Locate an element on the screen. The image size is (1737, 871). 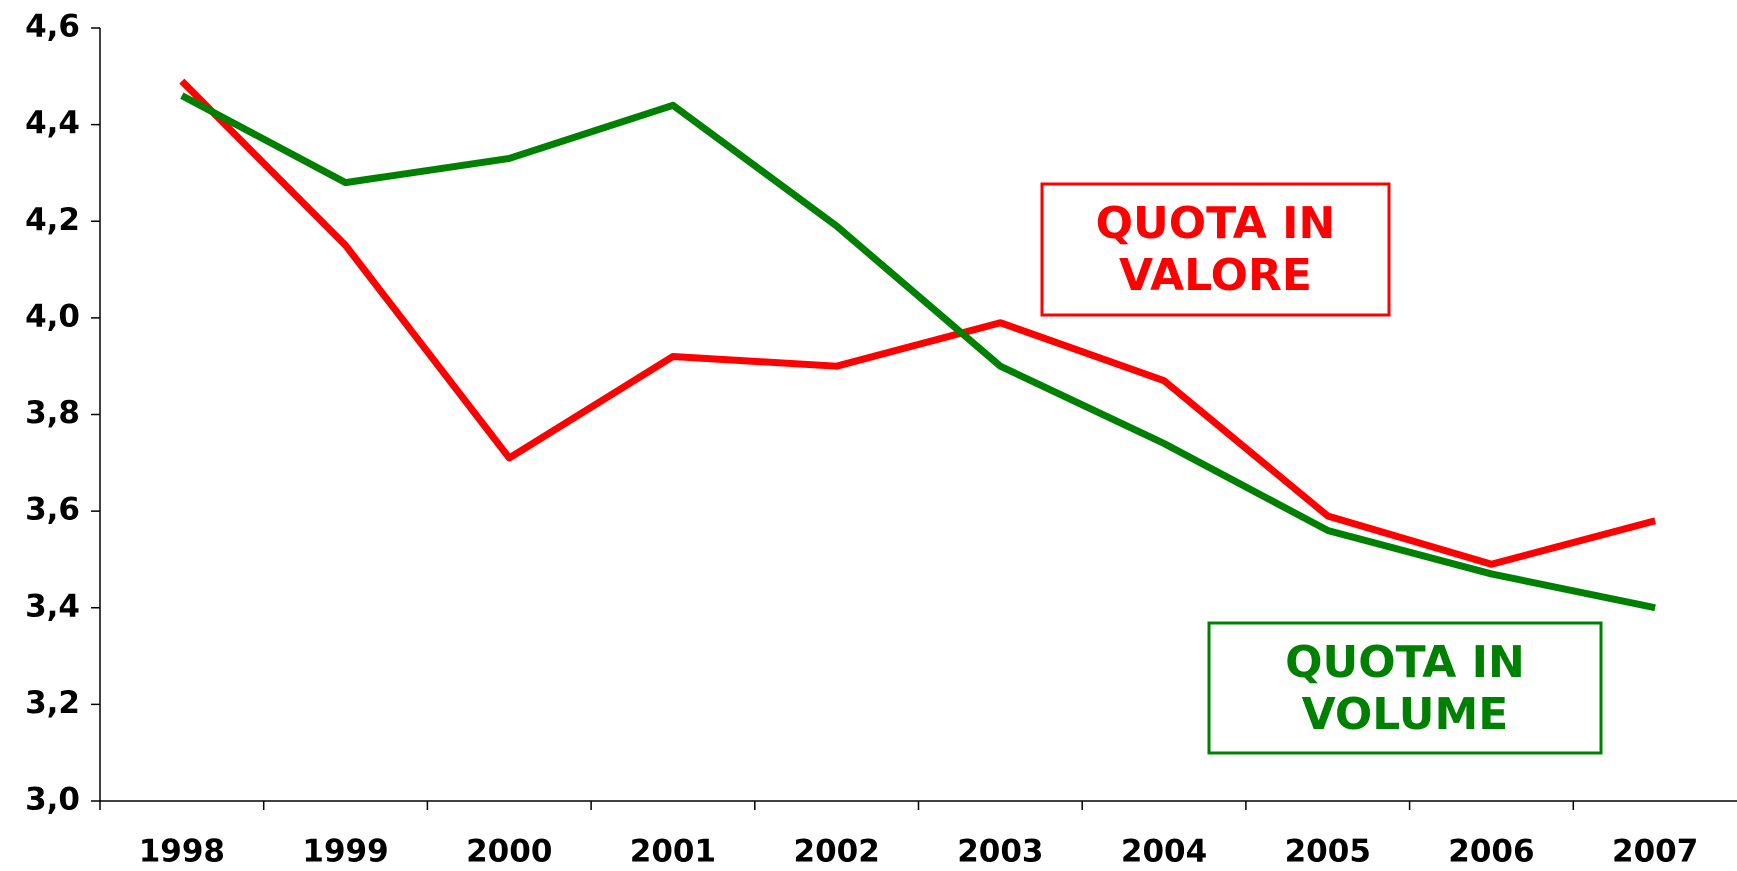
annotation-text: VOLUME is located at coordinates (1405, 714).